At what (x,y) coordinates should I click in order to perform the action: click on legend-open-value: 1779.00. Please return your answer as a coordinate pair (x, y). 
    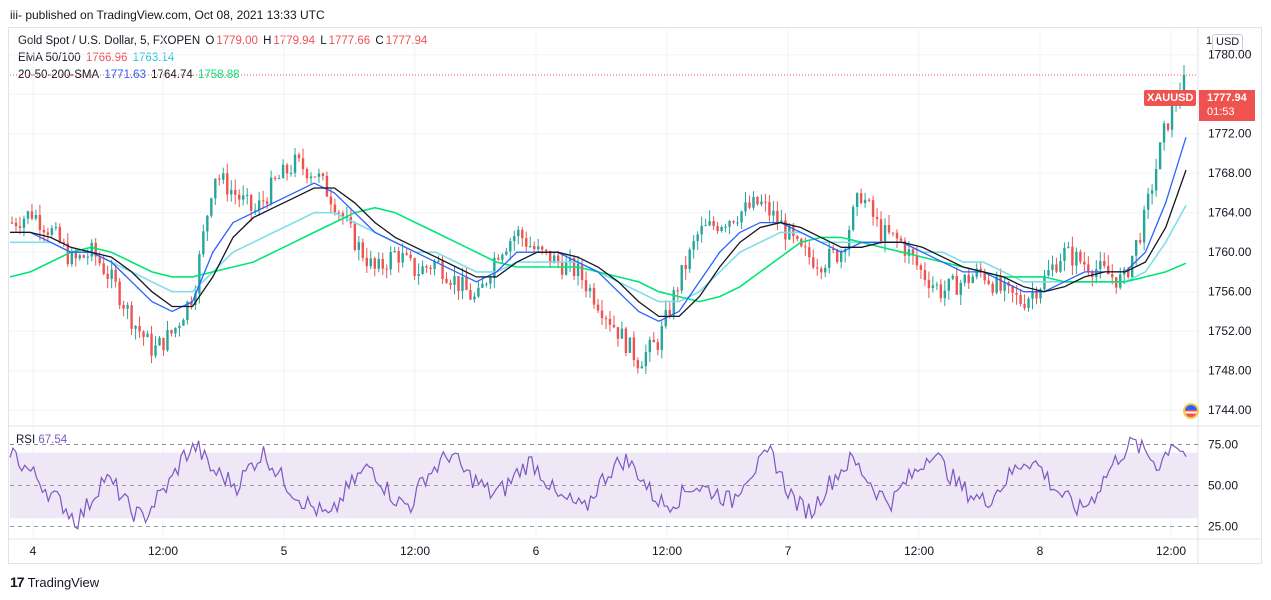
    Looking at the image, I should click on (237, 41).